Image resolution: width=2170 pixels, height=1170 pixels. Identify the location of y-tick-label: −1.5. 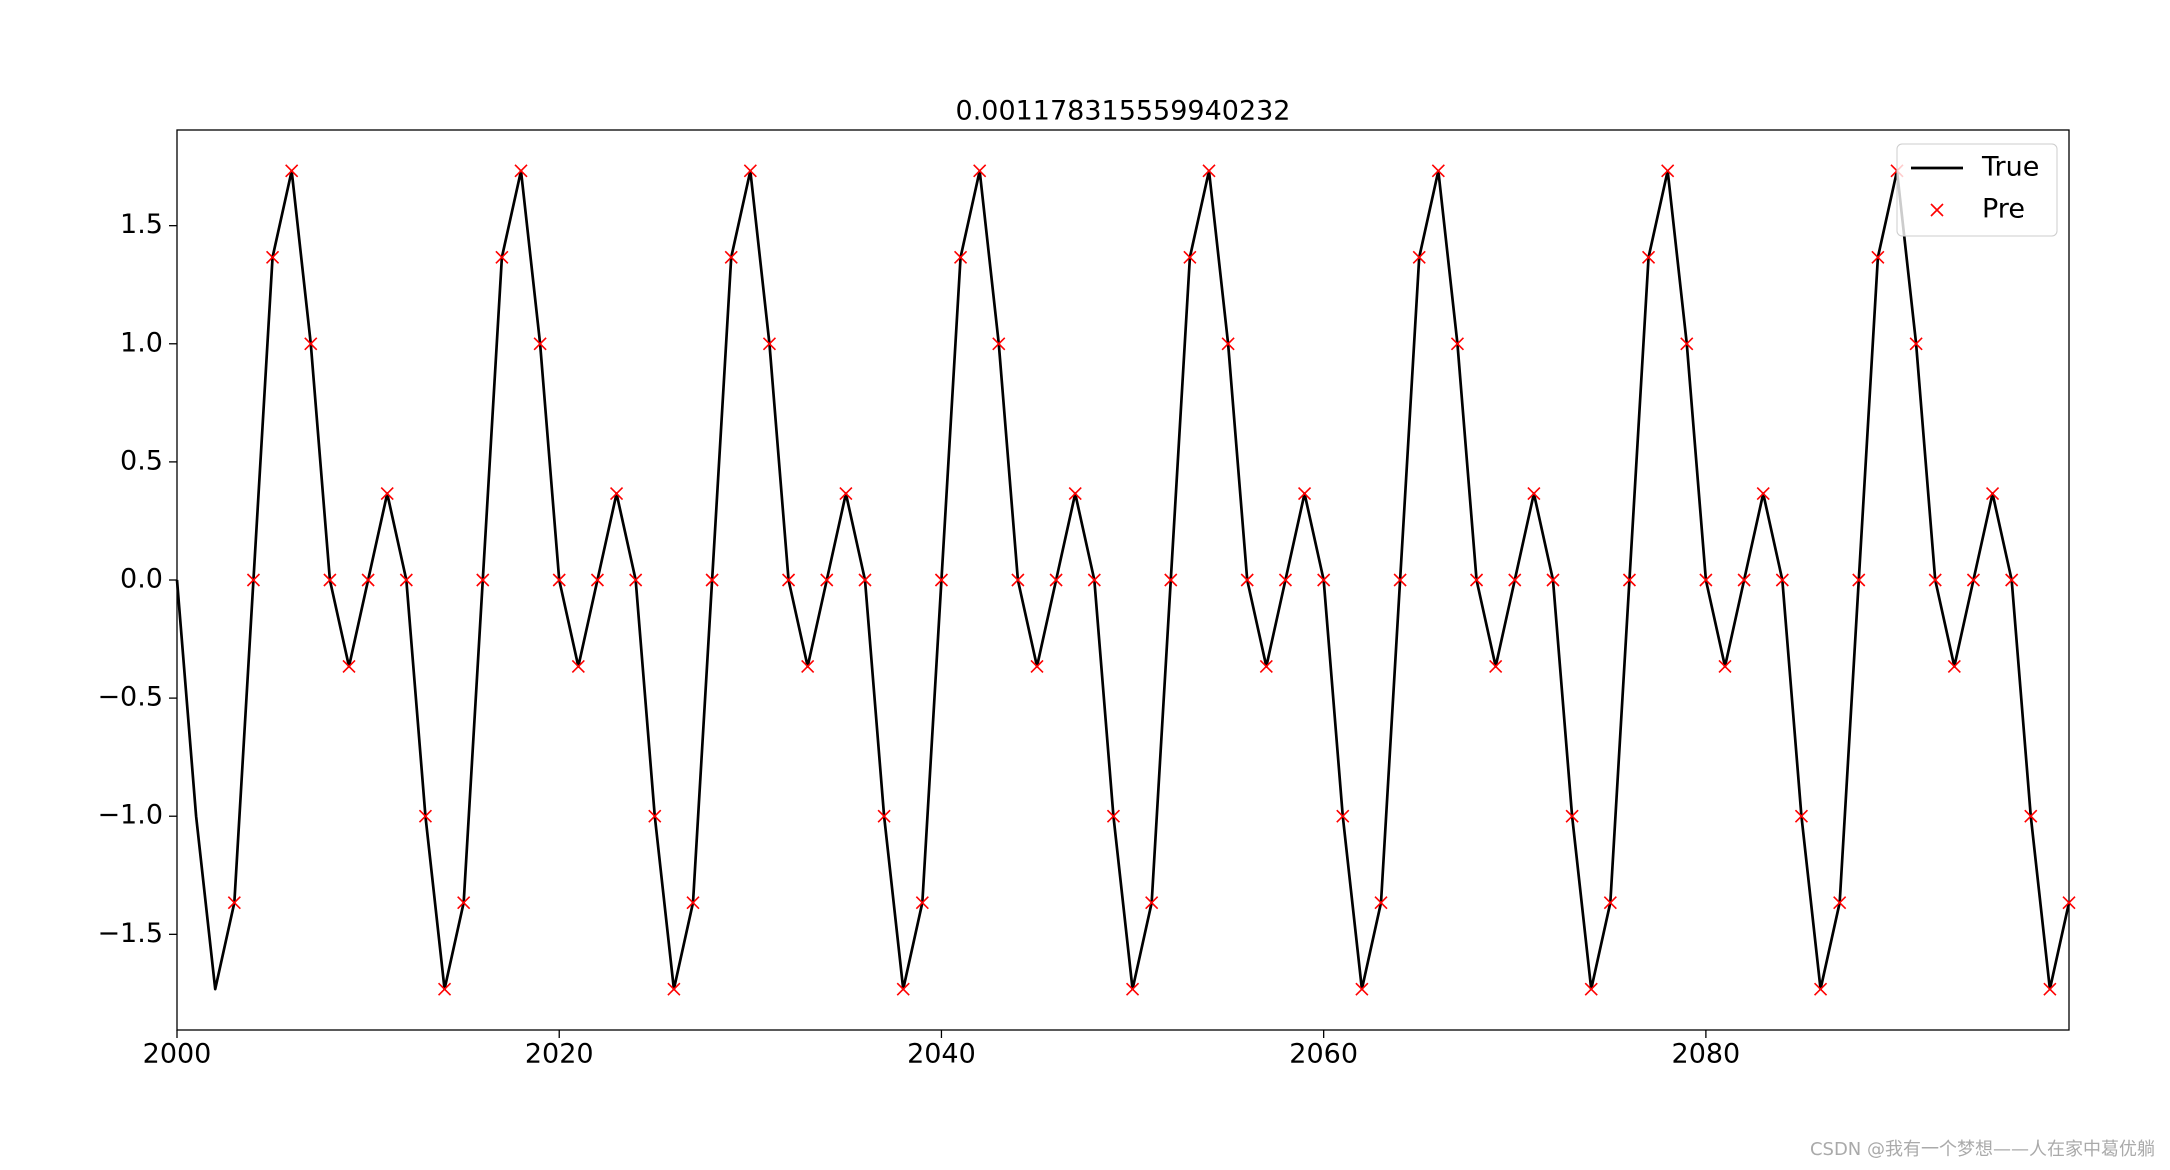
(130, 933).